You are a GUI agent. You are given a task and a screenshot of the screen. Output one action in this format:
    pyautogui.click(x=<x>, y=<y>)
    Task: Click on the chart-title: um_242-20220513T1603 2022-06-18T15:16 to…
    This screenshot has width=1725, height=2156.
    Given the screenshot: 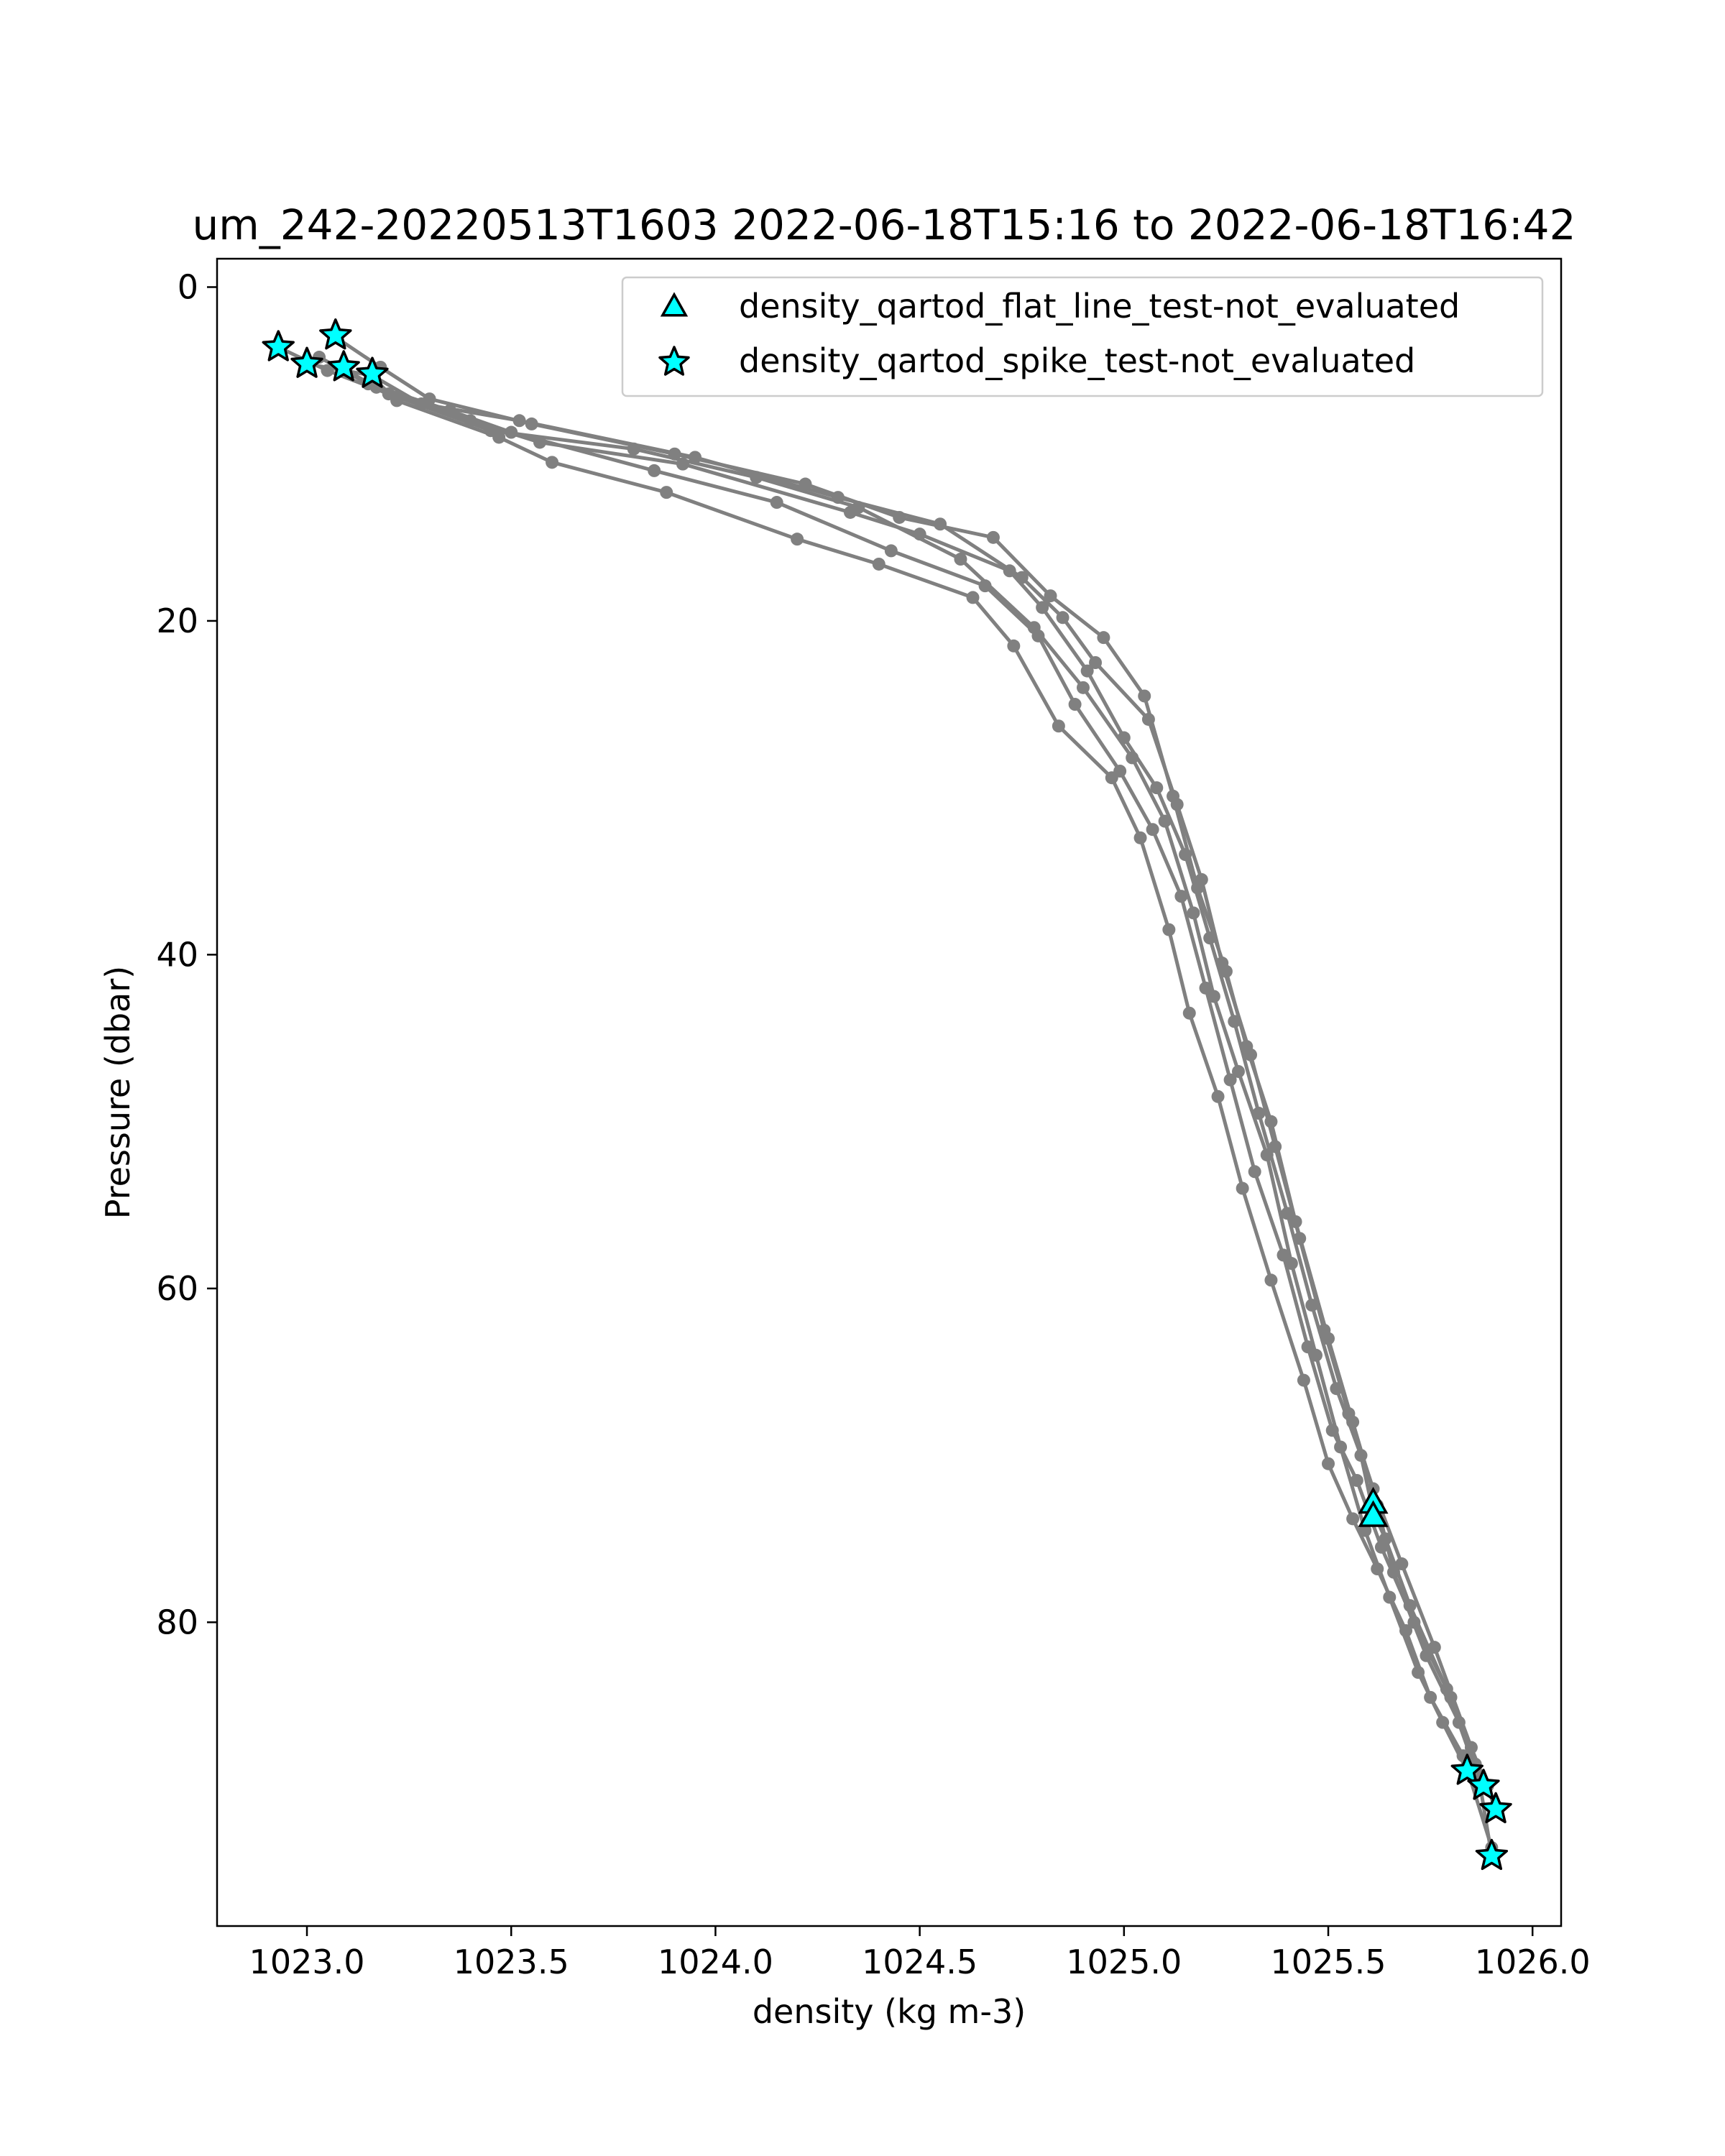 What is the action you would take?
    pyautogui.click(x=884, y=225)
    